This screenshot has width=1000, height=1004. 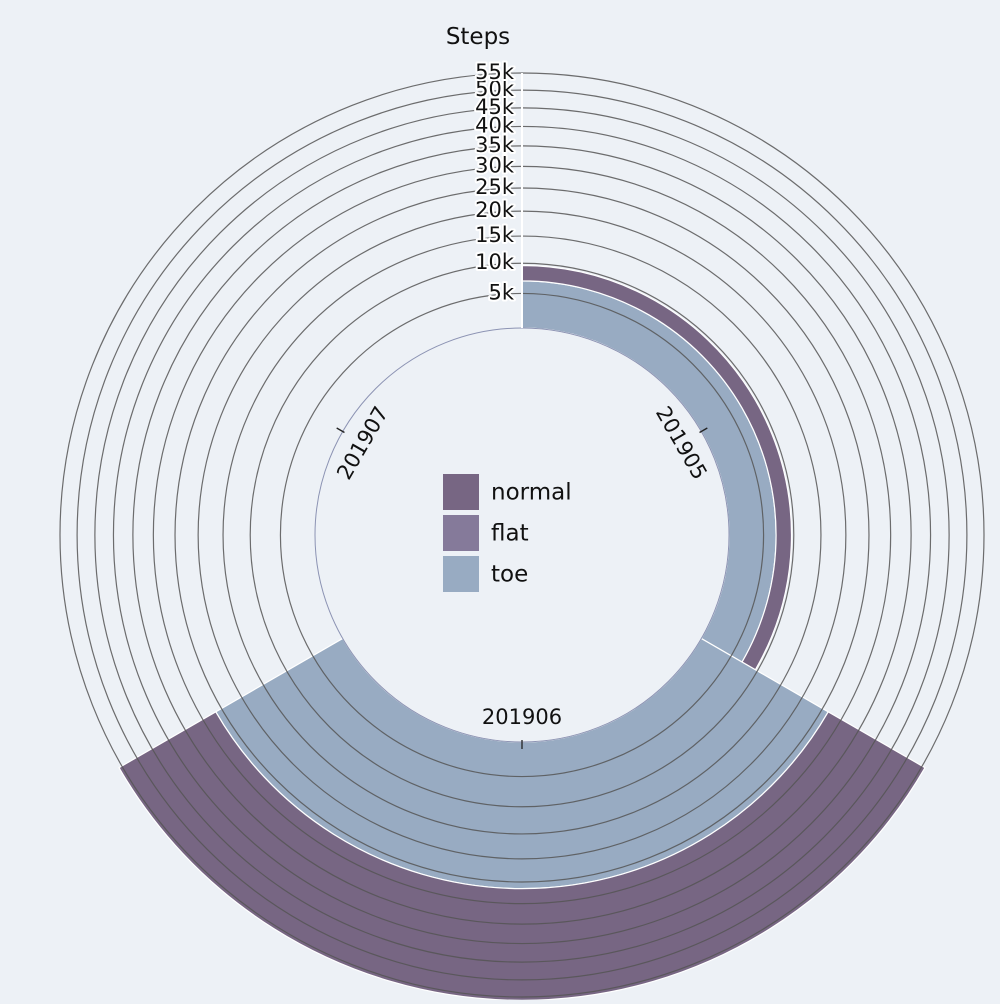 What do you see at coordinates (461, 492) in the screenshot?
I see `legend-swatch-normal` at bounding box center [461, 492].